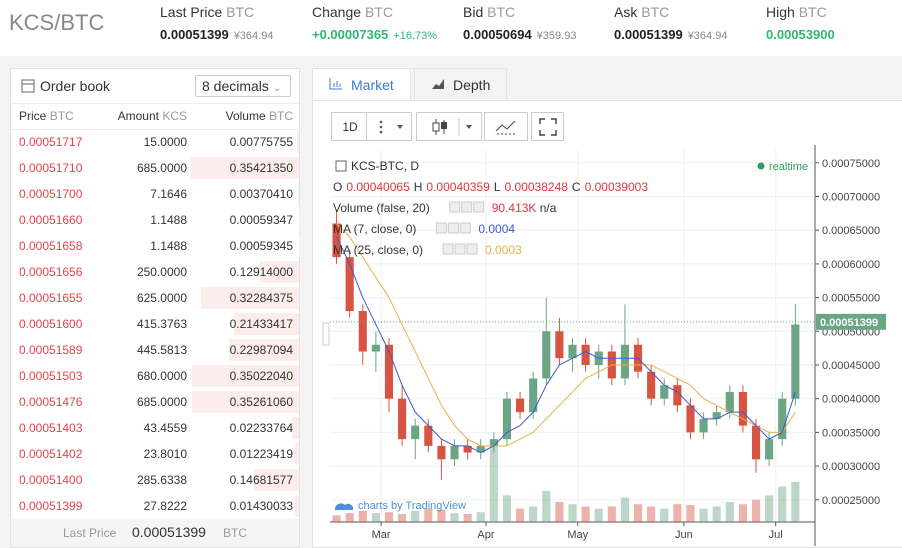  What do you see at coordinates (261, 480) in the screenshot?
I see `order-volume: 0.14681577` at bounding box center [261, 480].